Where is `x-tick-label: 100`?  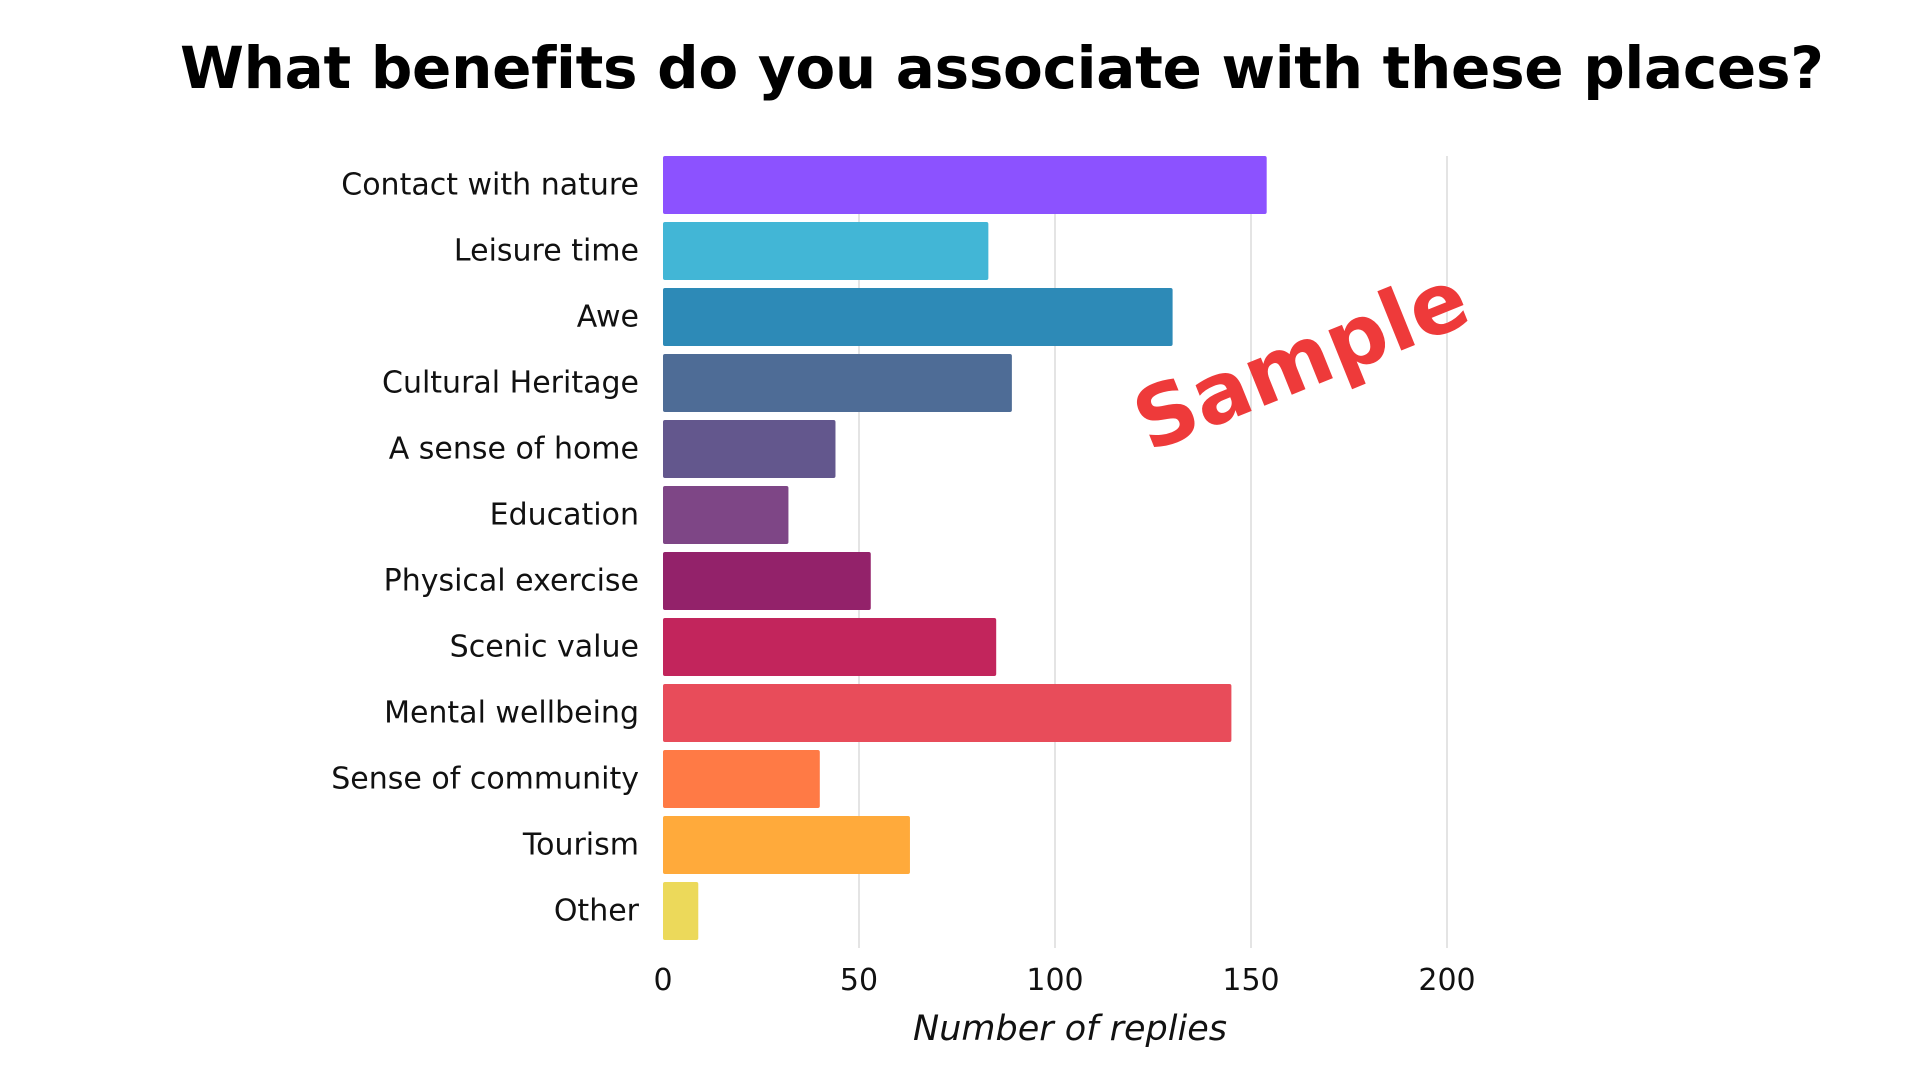 x-tick-label: 100 is located at coordinates (1054, 980).